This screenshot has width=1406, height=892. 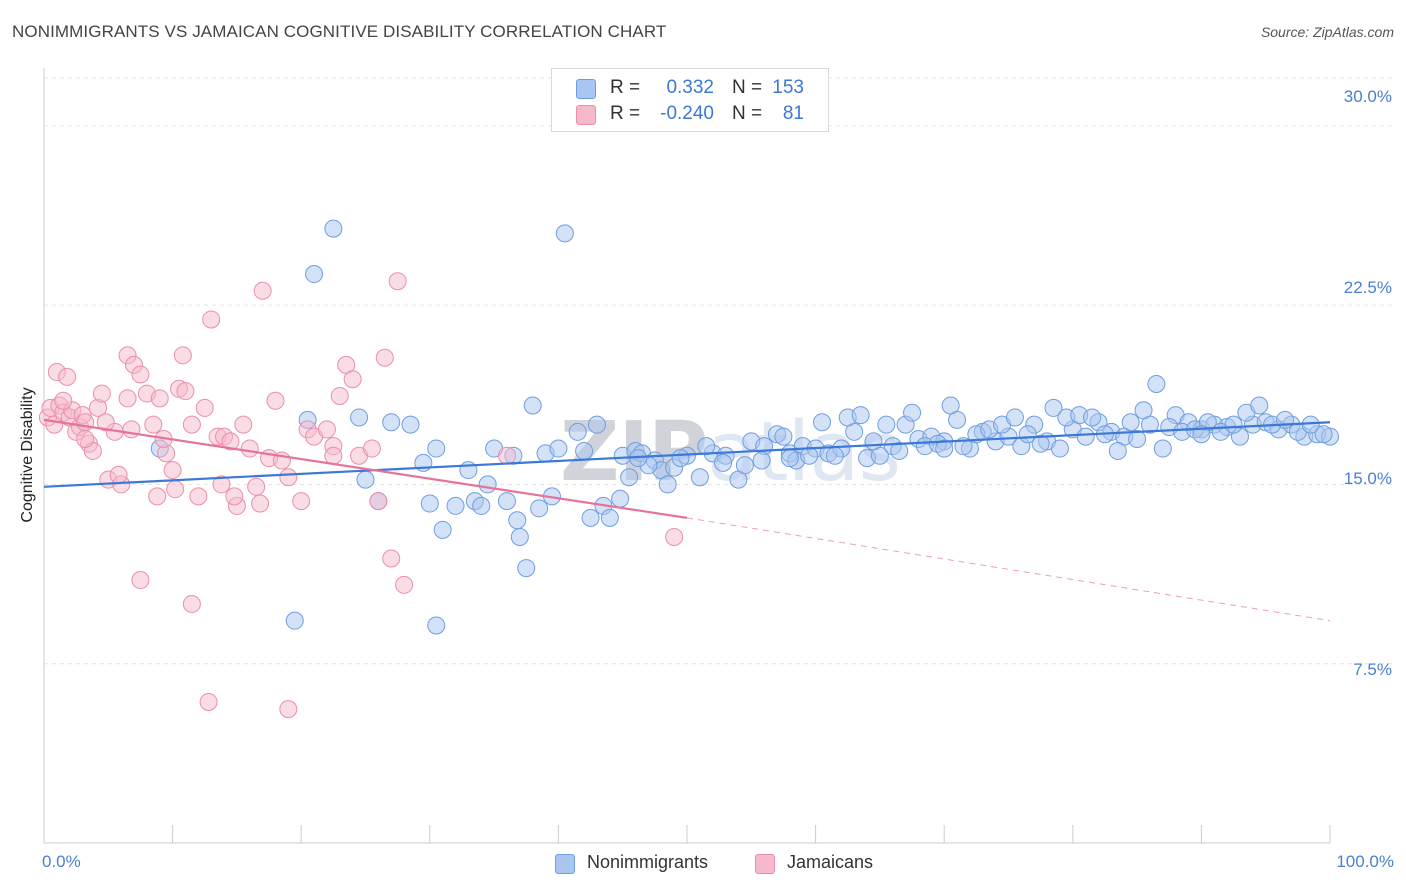 What do you see at coordinates (765, 864) in the screenshot?
I see `legend-swatch-pink` at bounding box center [765, 864].